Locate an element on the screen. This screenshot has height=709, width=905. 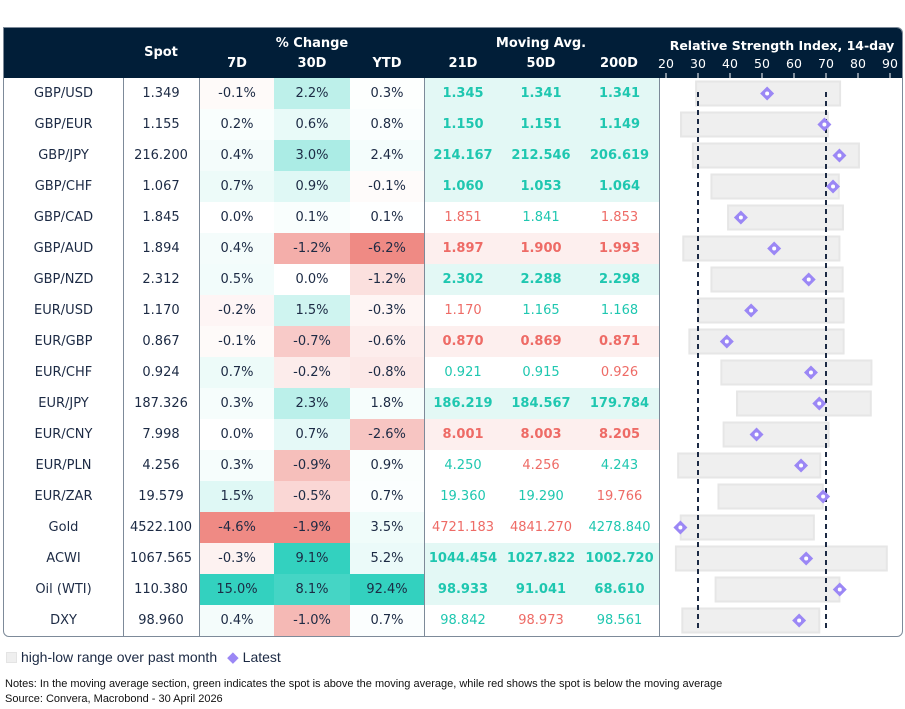
ma200-cell: 4278.840 is located at coordinates (619, 527).